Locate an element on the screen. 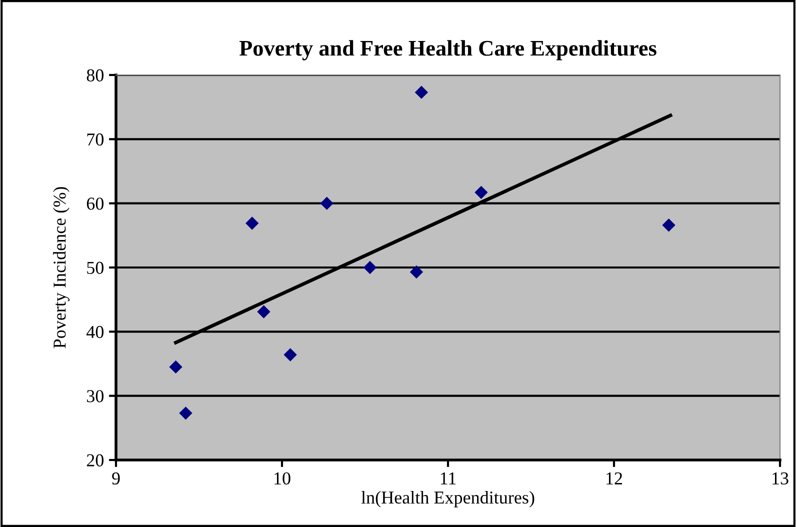 This screenshot has width=796, height=527. y-tick-label: 60 is located at coordinates (95, 204).